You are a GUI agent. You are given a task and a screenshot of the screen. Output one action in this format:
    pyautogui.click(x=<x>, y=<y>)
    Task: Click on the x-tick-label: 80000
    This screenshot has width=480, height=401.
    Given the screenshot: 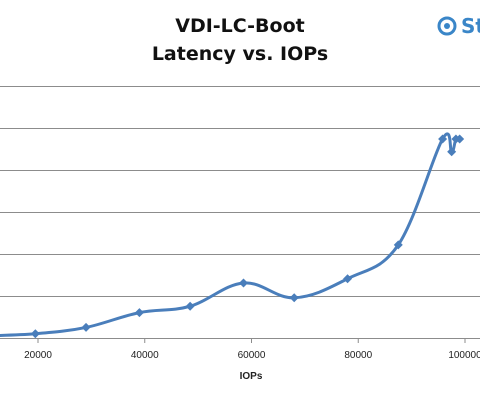 What is the action you would take?
    pyautogui.click(x=358, y=355)
    